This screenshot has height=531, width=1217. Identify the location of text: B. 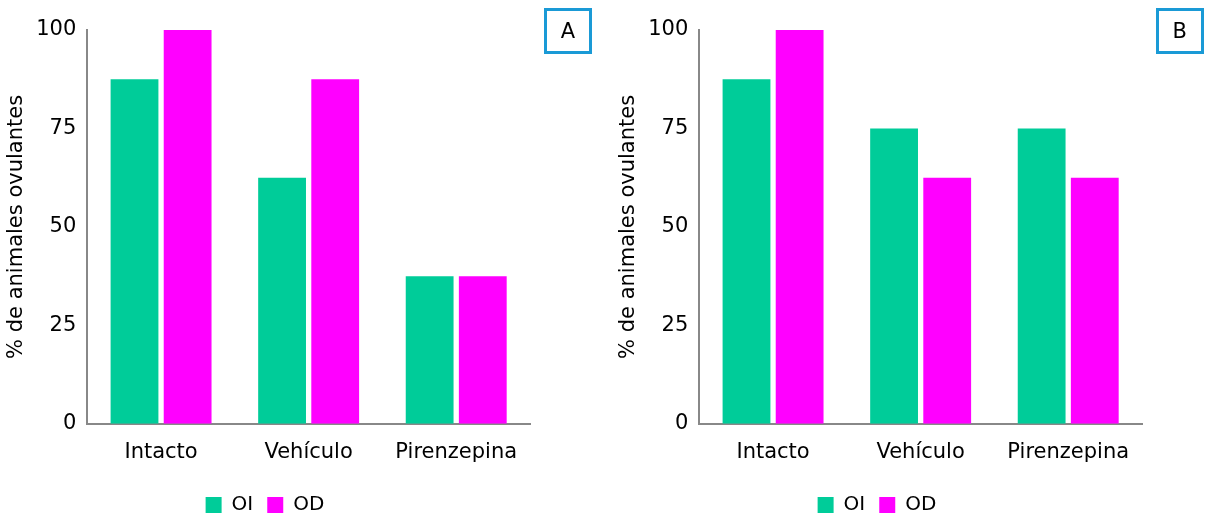
(1179, 31).